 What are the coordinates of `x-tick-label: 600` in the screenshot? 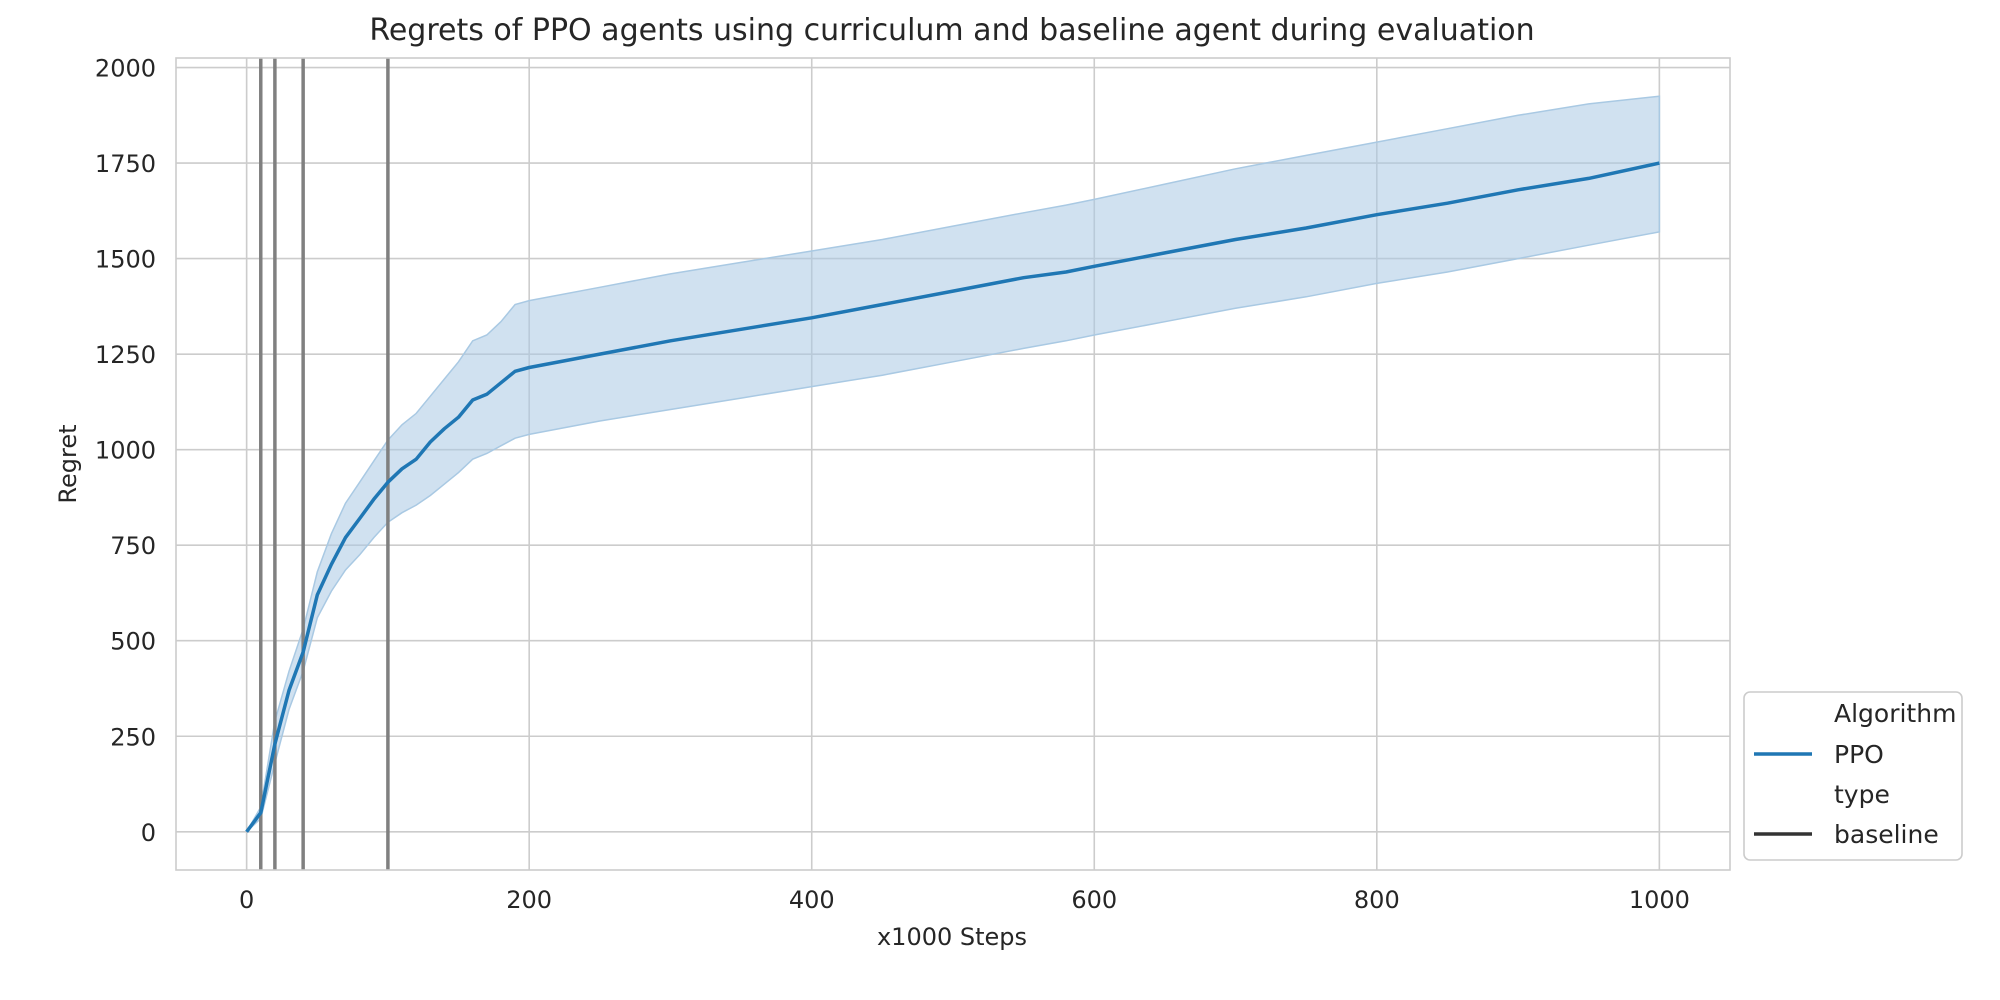 It's located at (1094, 900).